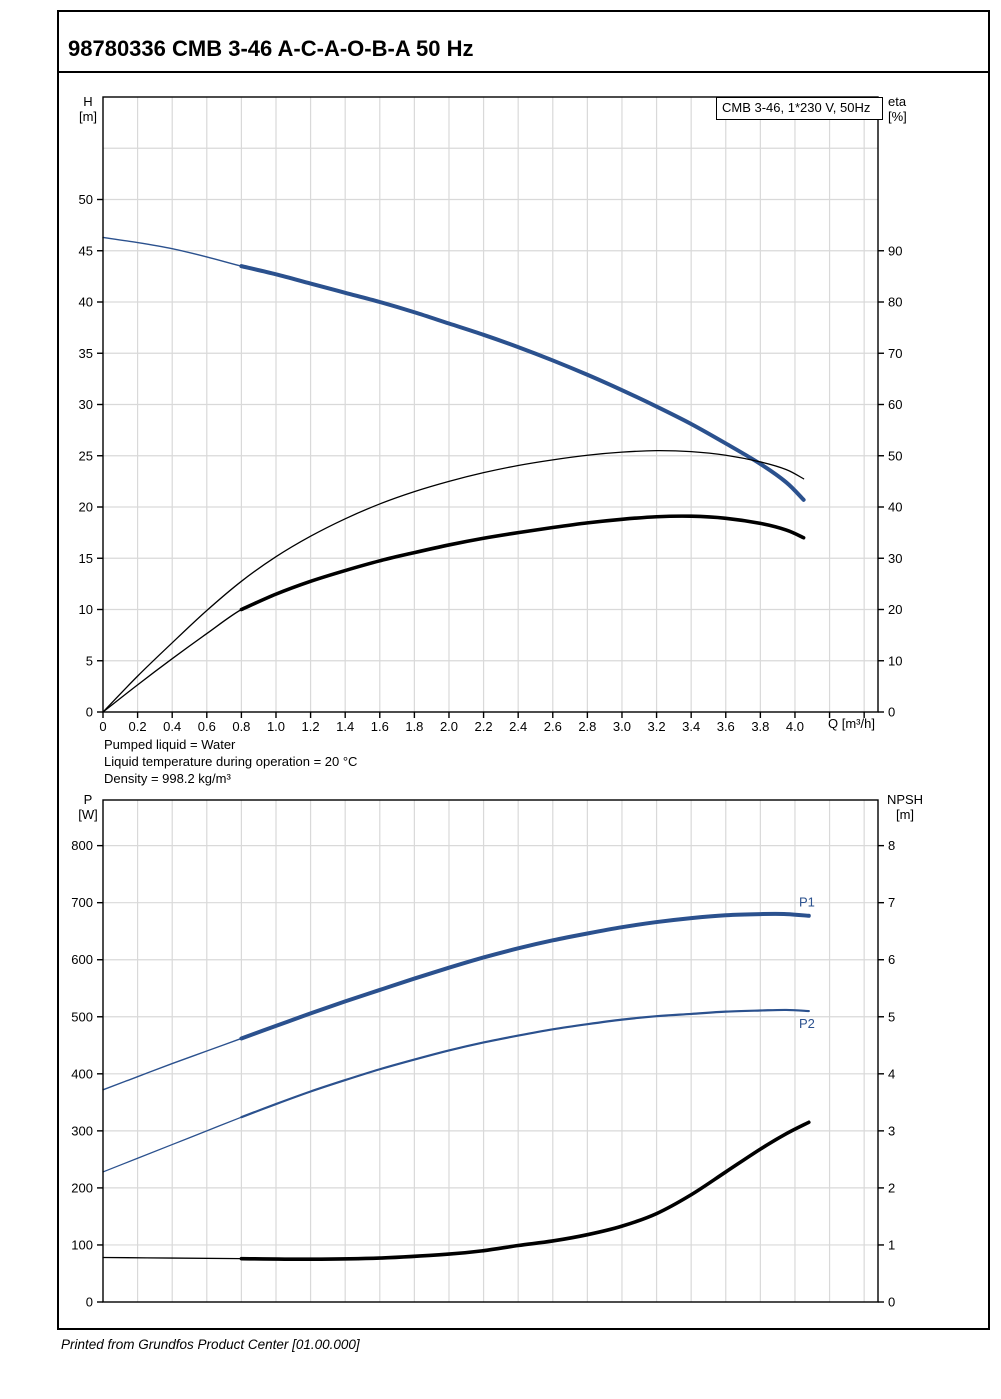 This screenshot has width=1001, height=1399. Describe the element at coordinates (657, 726) in the screenshot. I see `x-tick-label: 3.2` at that location.